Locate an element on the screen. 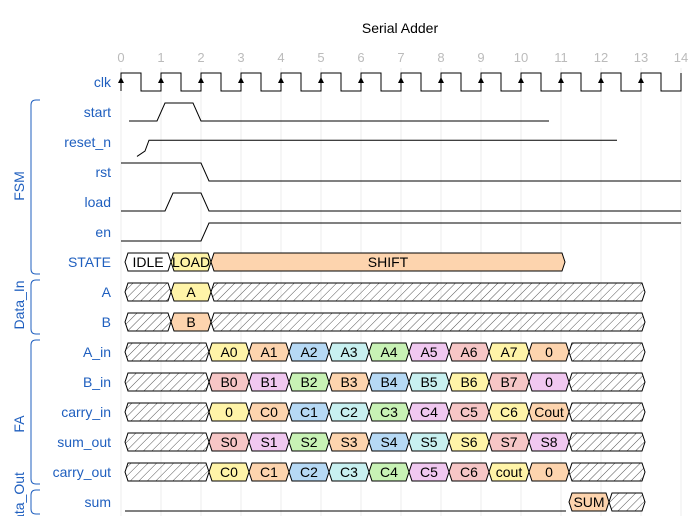  bus-value: A7 is located at coordinates (508, 352).